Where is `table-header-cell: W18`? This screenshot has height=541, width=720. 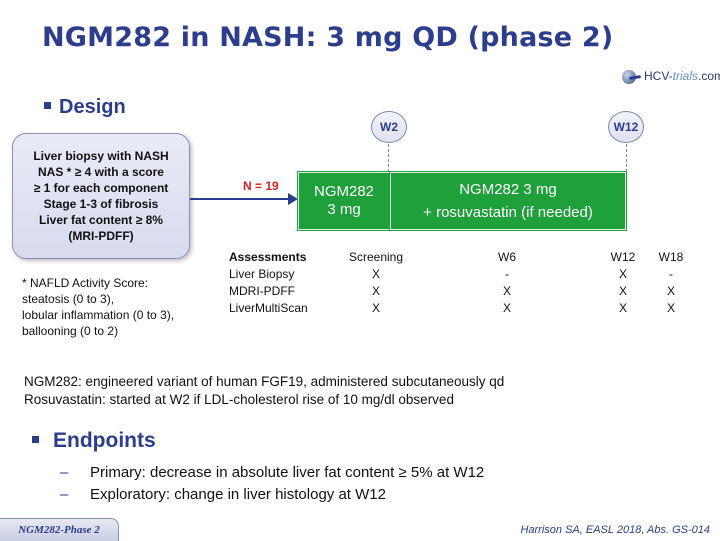
table-header-cell: W18 is located at coordinates (671, 257).